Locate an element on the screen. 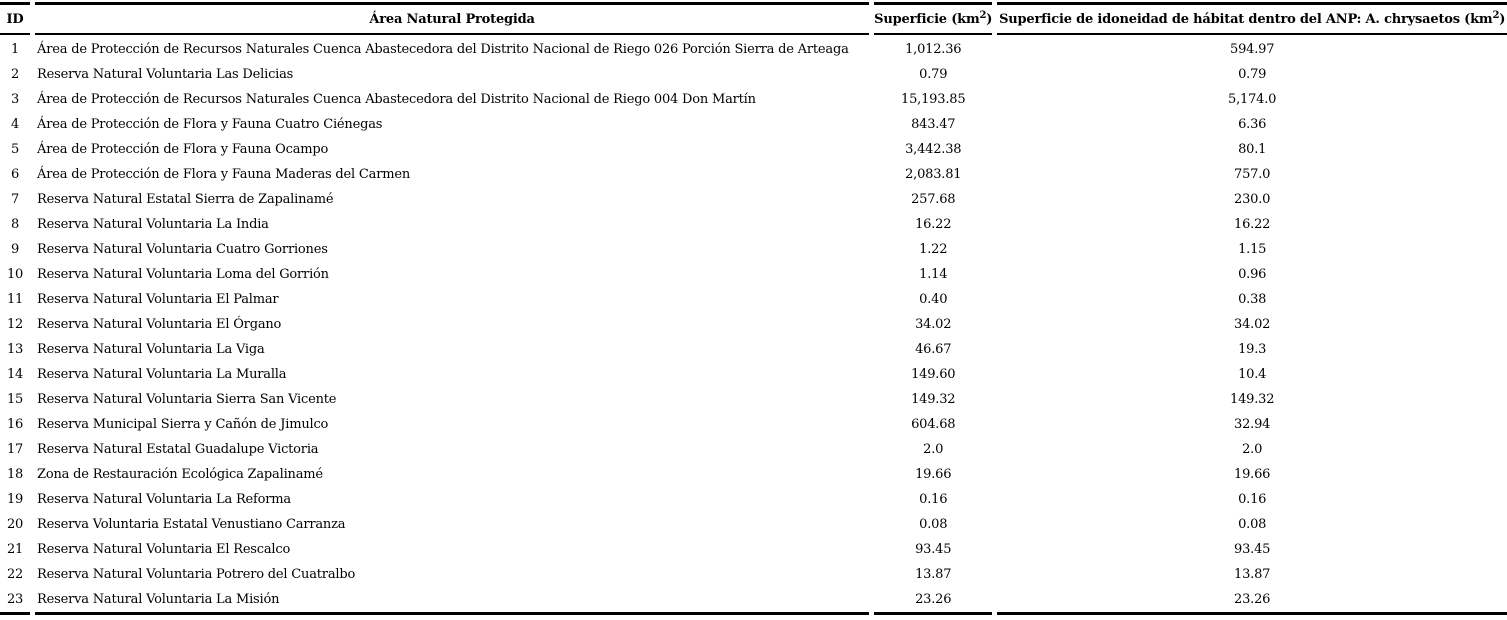 Image resolution: width=1507 pixels, height=620 pixels. header-superficie-close: ) is located at coordinates (989, 19).